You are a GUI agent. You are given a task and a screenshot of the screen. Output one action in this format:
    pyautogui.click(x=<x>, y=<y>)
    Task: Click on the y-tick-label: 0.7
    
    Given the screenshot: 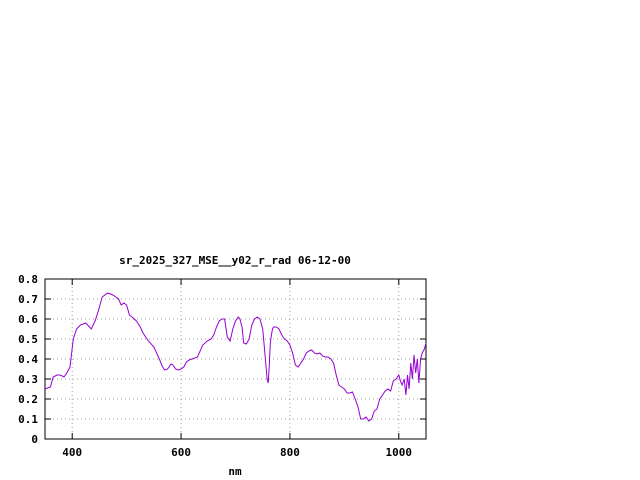 What is the action you would take?
    pyautogui.click(x=28, y=299)
    